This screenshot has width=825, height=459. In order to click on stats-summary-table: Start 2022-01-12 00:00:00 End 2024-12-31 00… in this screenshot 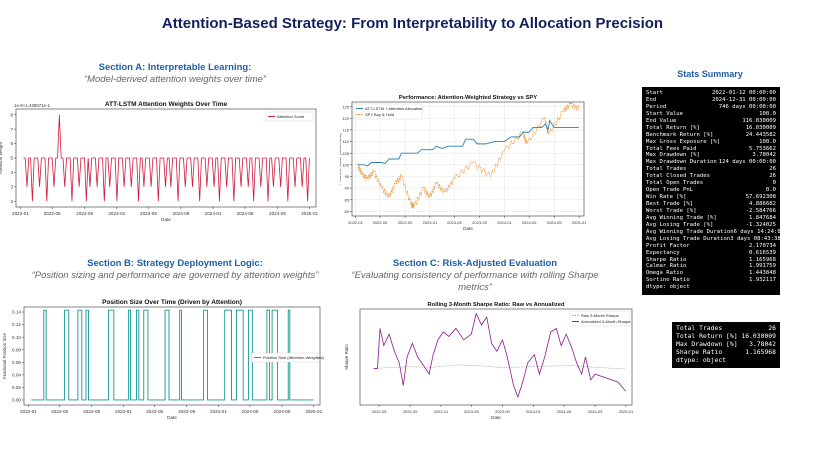, I will do `click(728, 191)`.